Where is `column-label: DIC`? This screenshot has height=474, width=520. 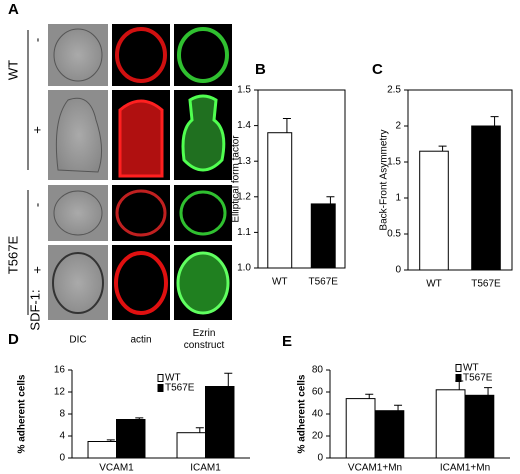 column-label: DIC is located at coordinates (77, 340).